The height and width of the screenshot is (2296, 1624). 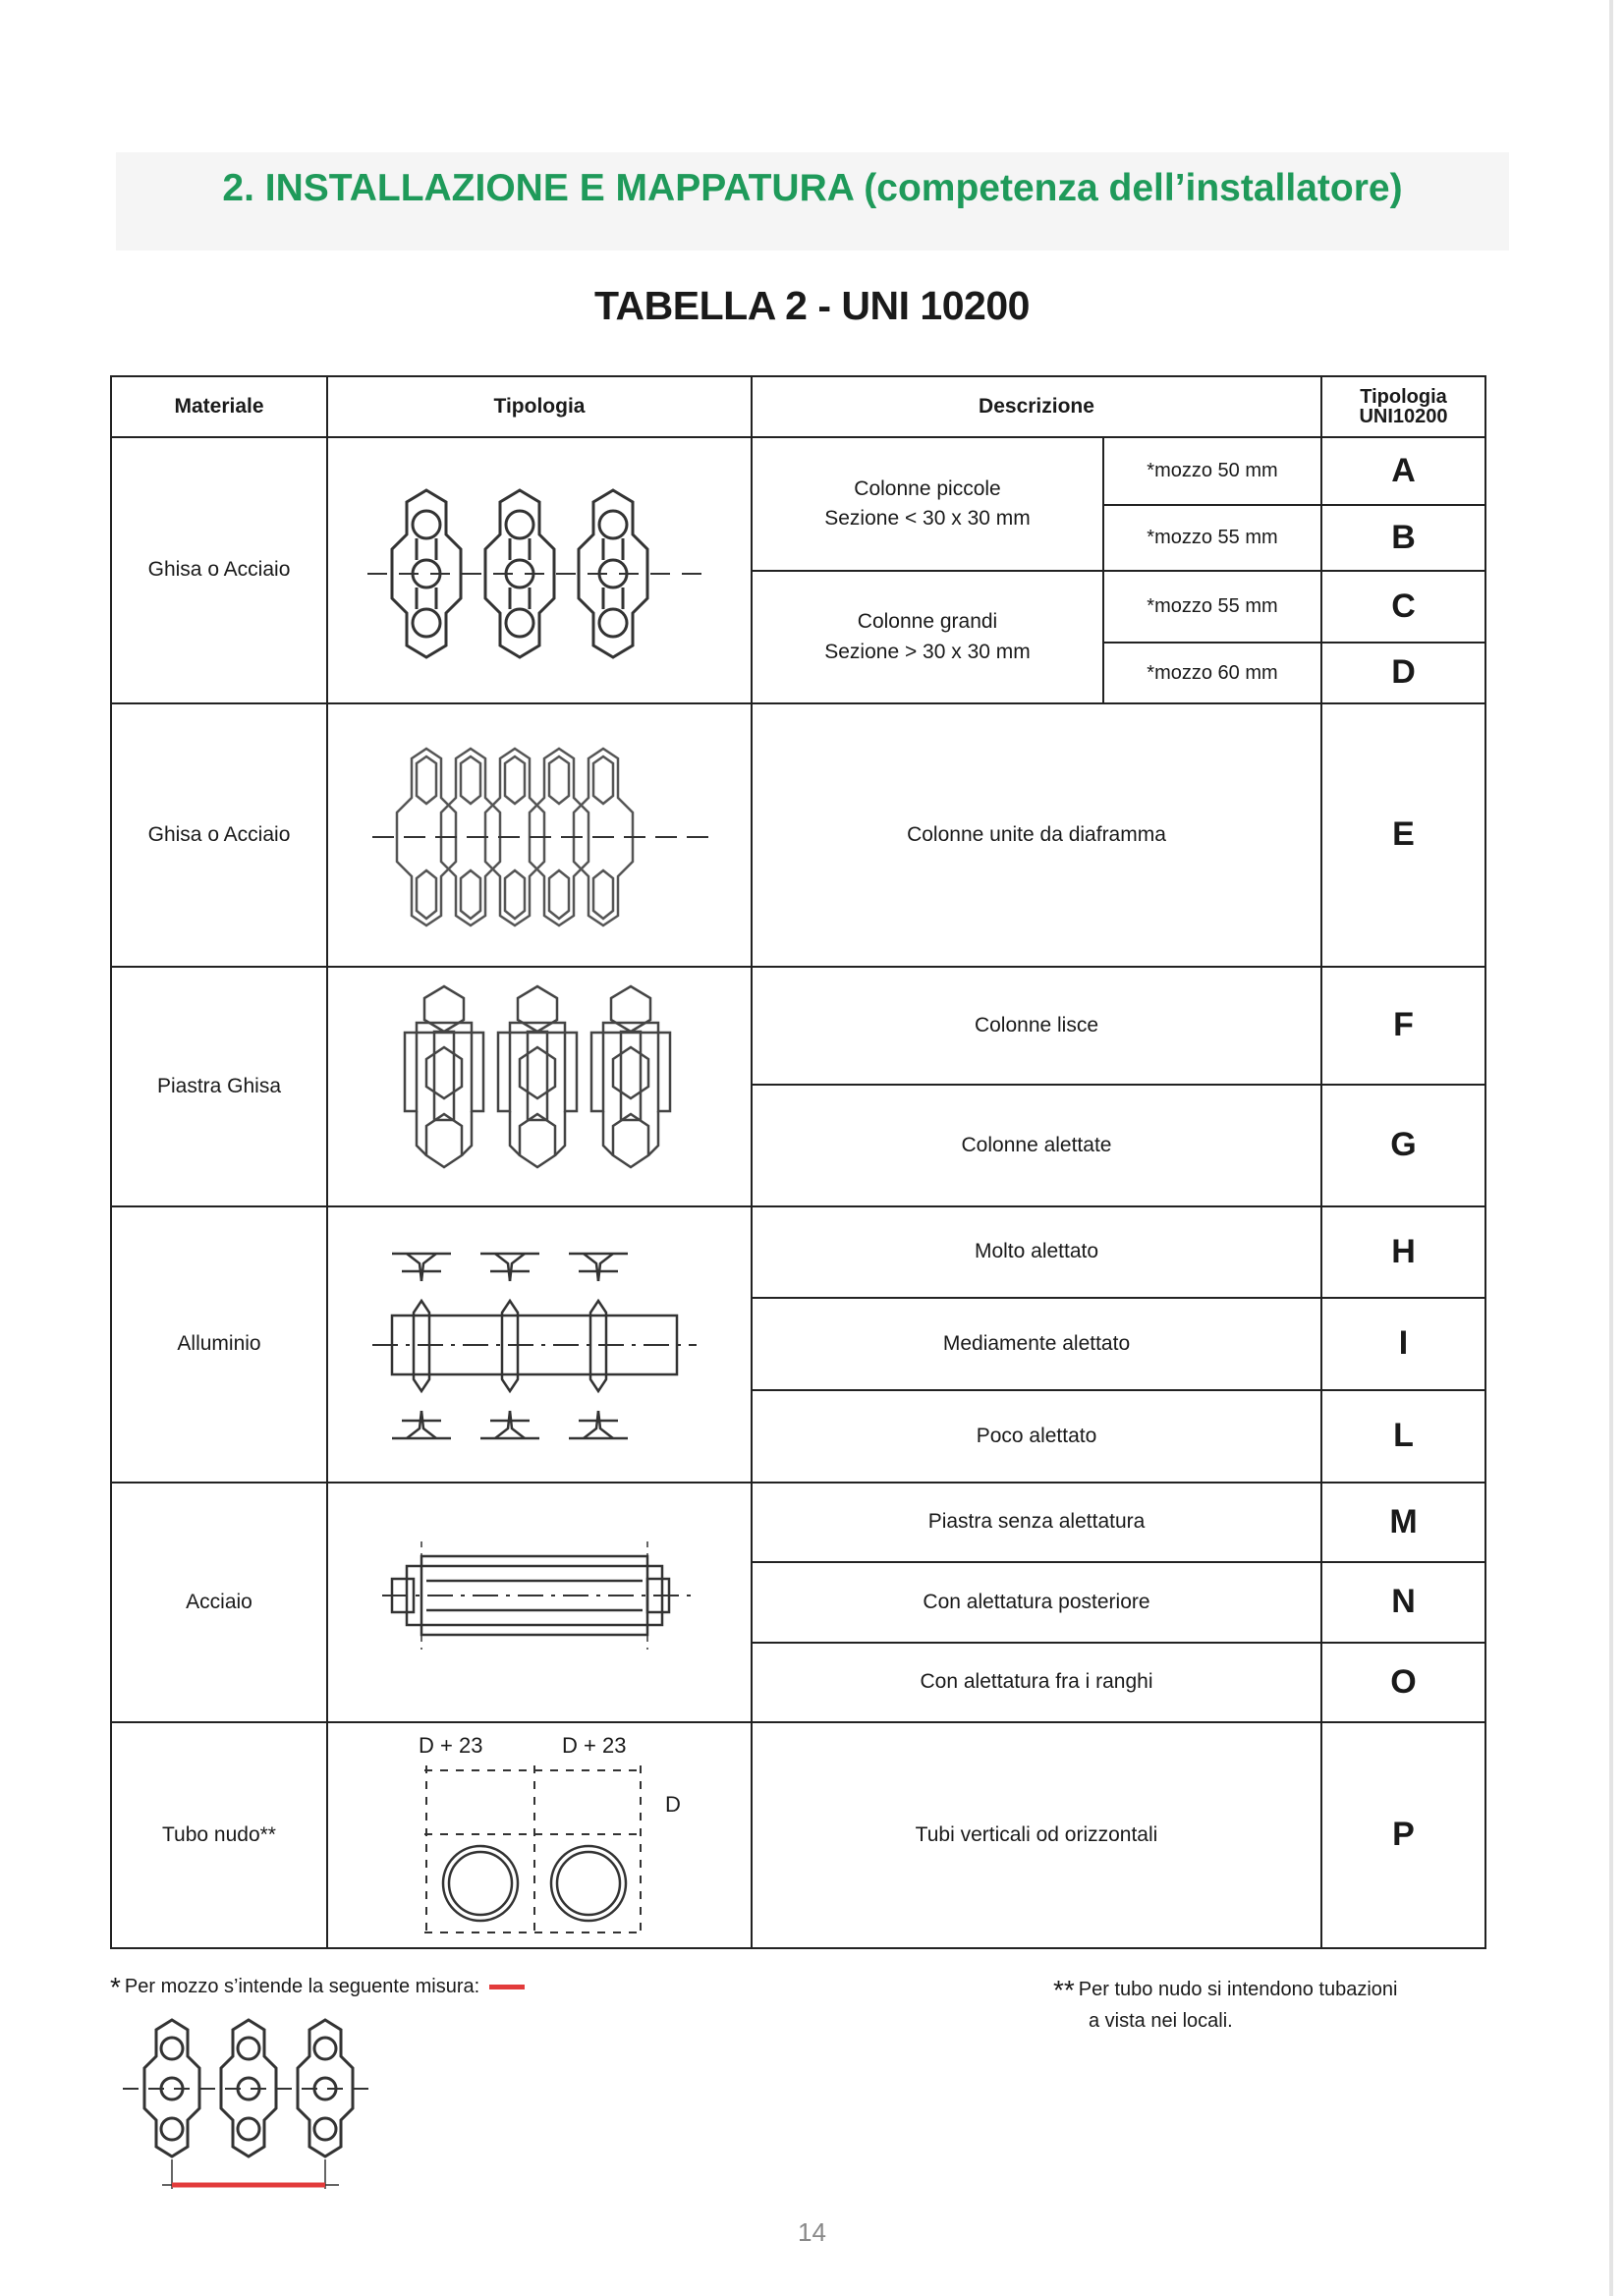 What do you see at coordinates (1216, 470) in the screenshot?
I see `mozzo-label: mozzo 50 mm` at bounding box center [1216, 470].